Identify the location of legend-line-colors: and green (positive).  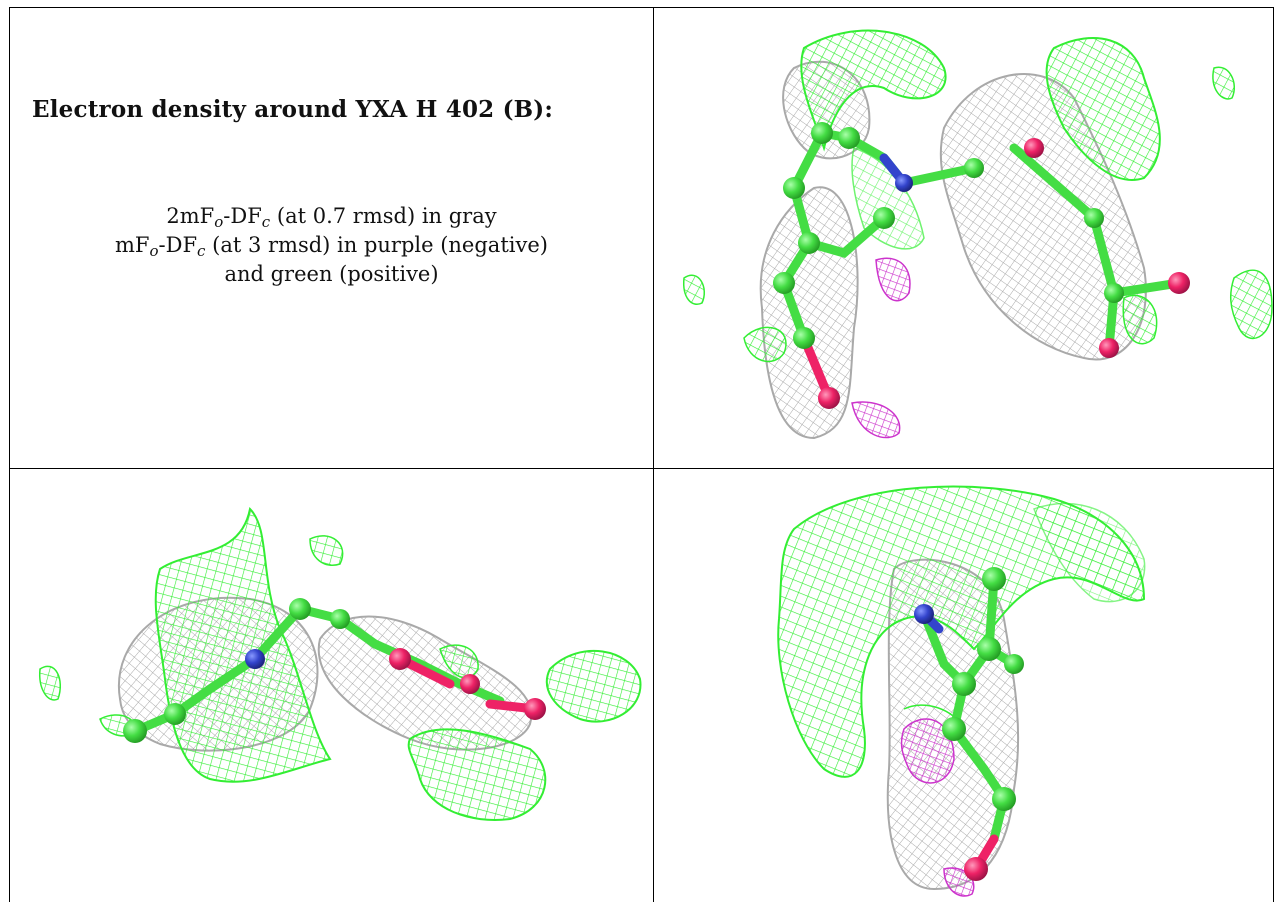
(331, 274).